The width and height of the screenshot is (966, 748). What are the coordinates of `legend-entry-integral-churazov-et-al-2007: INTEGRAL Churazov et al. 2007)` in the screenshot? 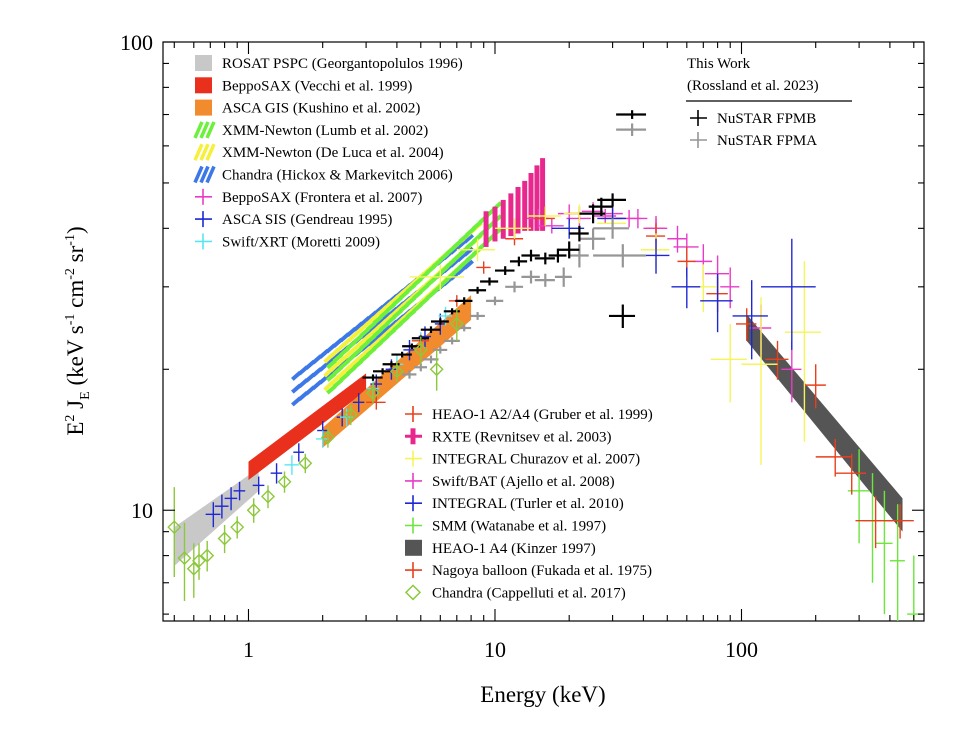 It's located at (522, 459).